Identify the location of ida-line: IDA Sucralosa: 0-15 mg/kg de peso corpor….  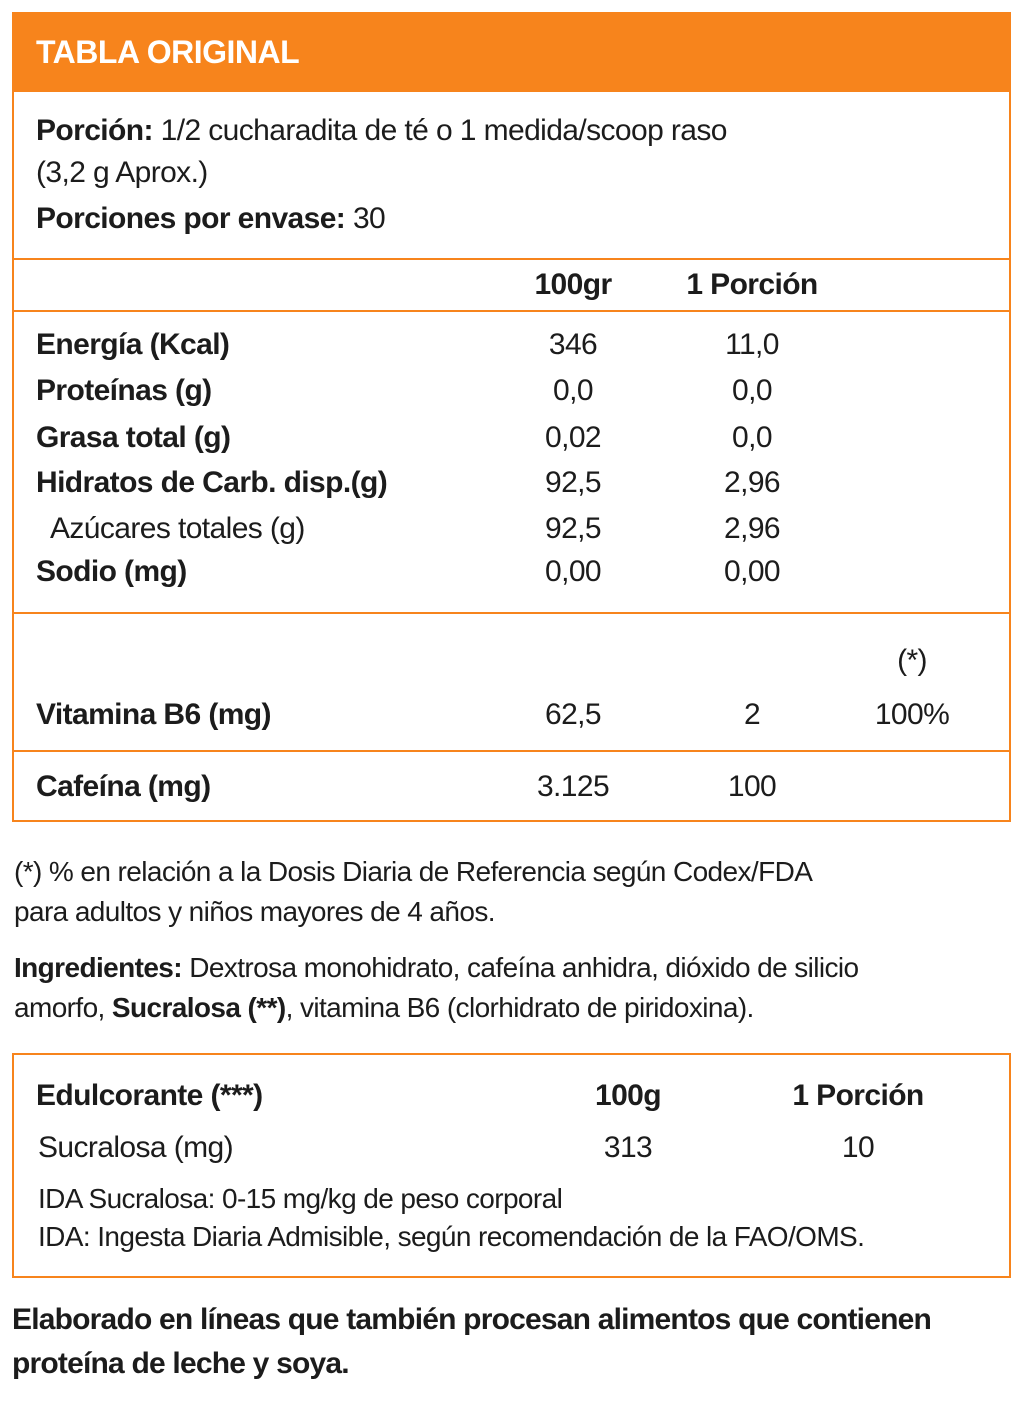
(300, 1198).